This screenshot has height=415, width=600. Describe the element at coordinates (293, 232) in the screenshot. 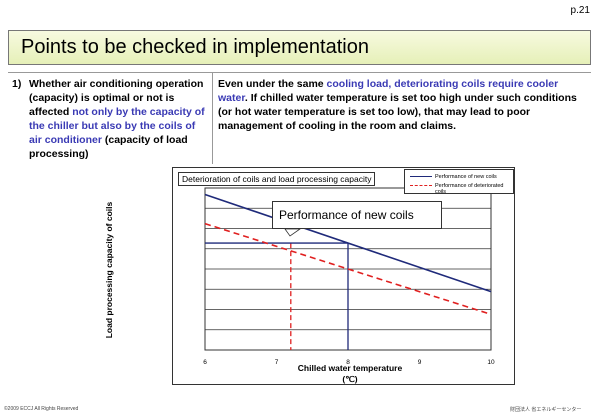

I see `callout-pointer` at that location.